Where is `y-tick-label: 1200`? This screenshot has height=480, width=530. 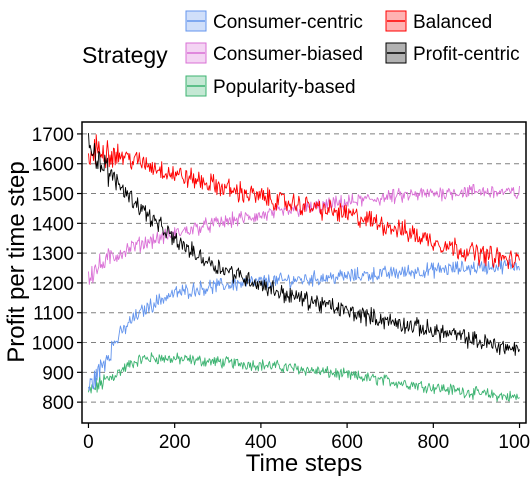 y-tick-label: 1200 is located at coordinates (53, 284).